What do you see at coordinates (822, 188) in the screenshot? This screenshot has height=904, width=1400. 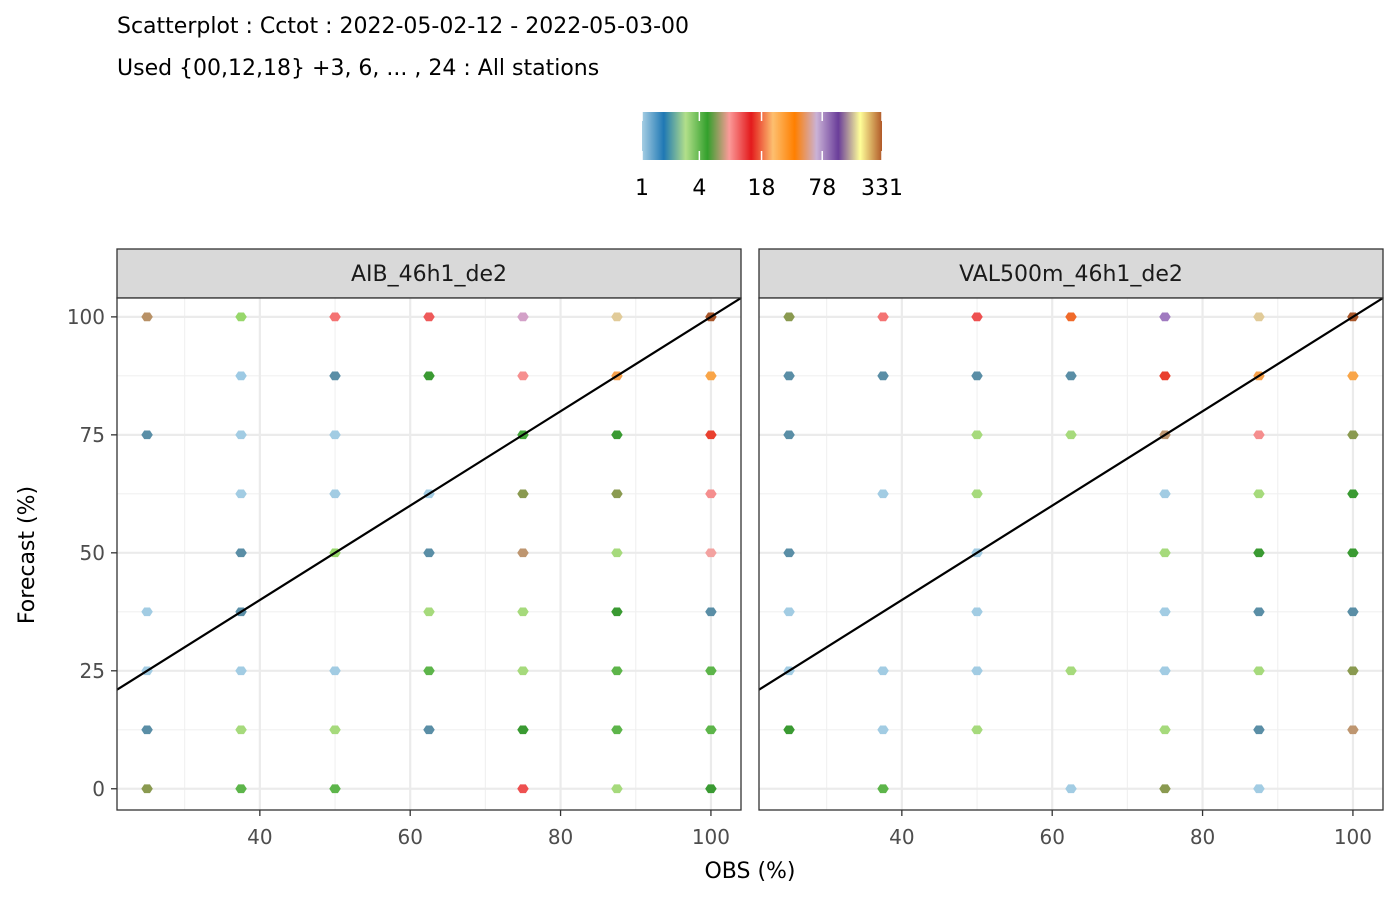 I see `legend-label: 78` at bounding box center [822, 188].